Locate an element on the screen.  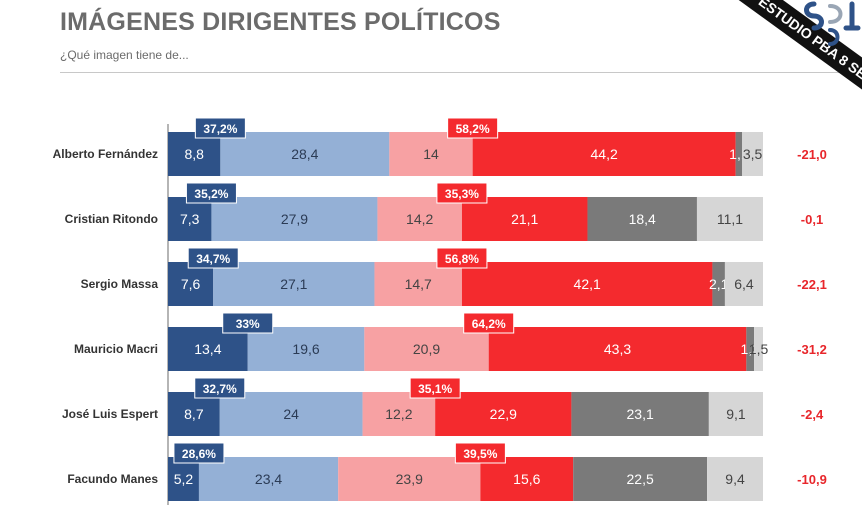
segment-value-label: 9,1 is located at coordinates (736, 414).